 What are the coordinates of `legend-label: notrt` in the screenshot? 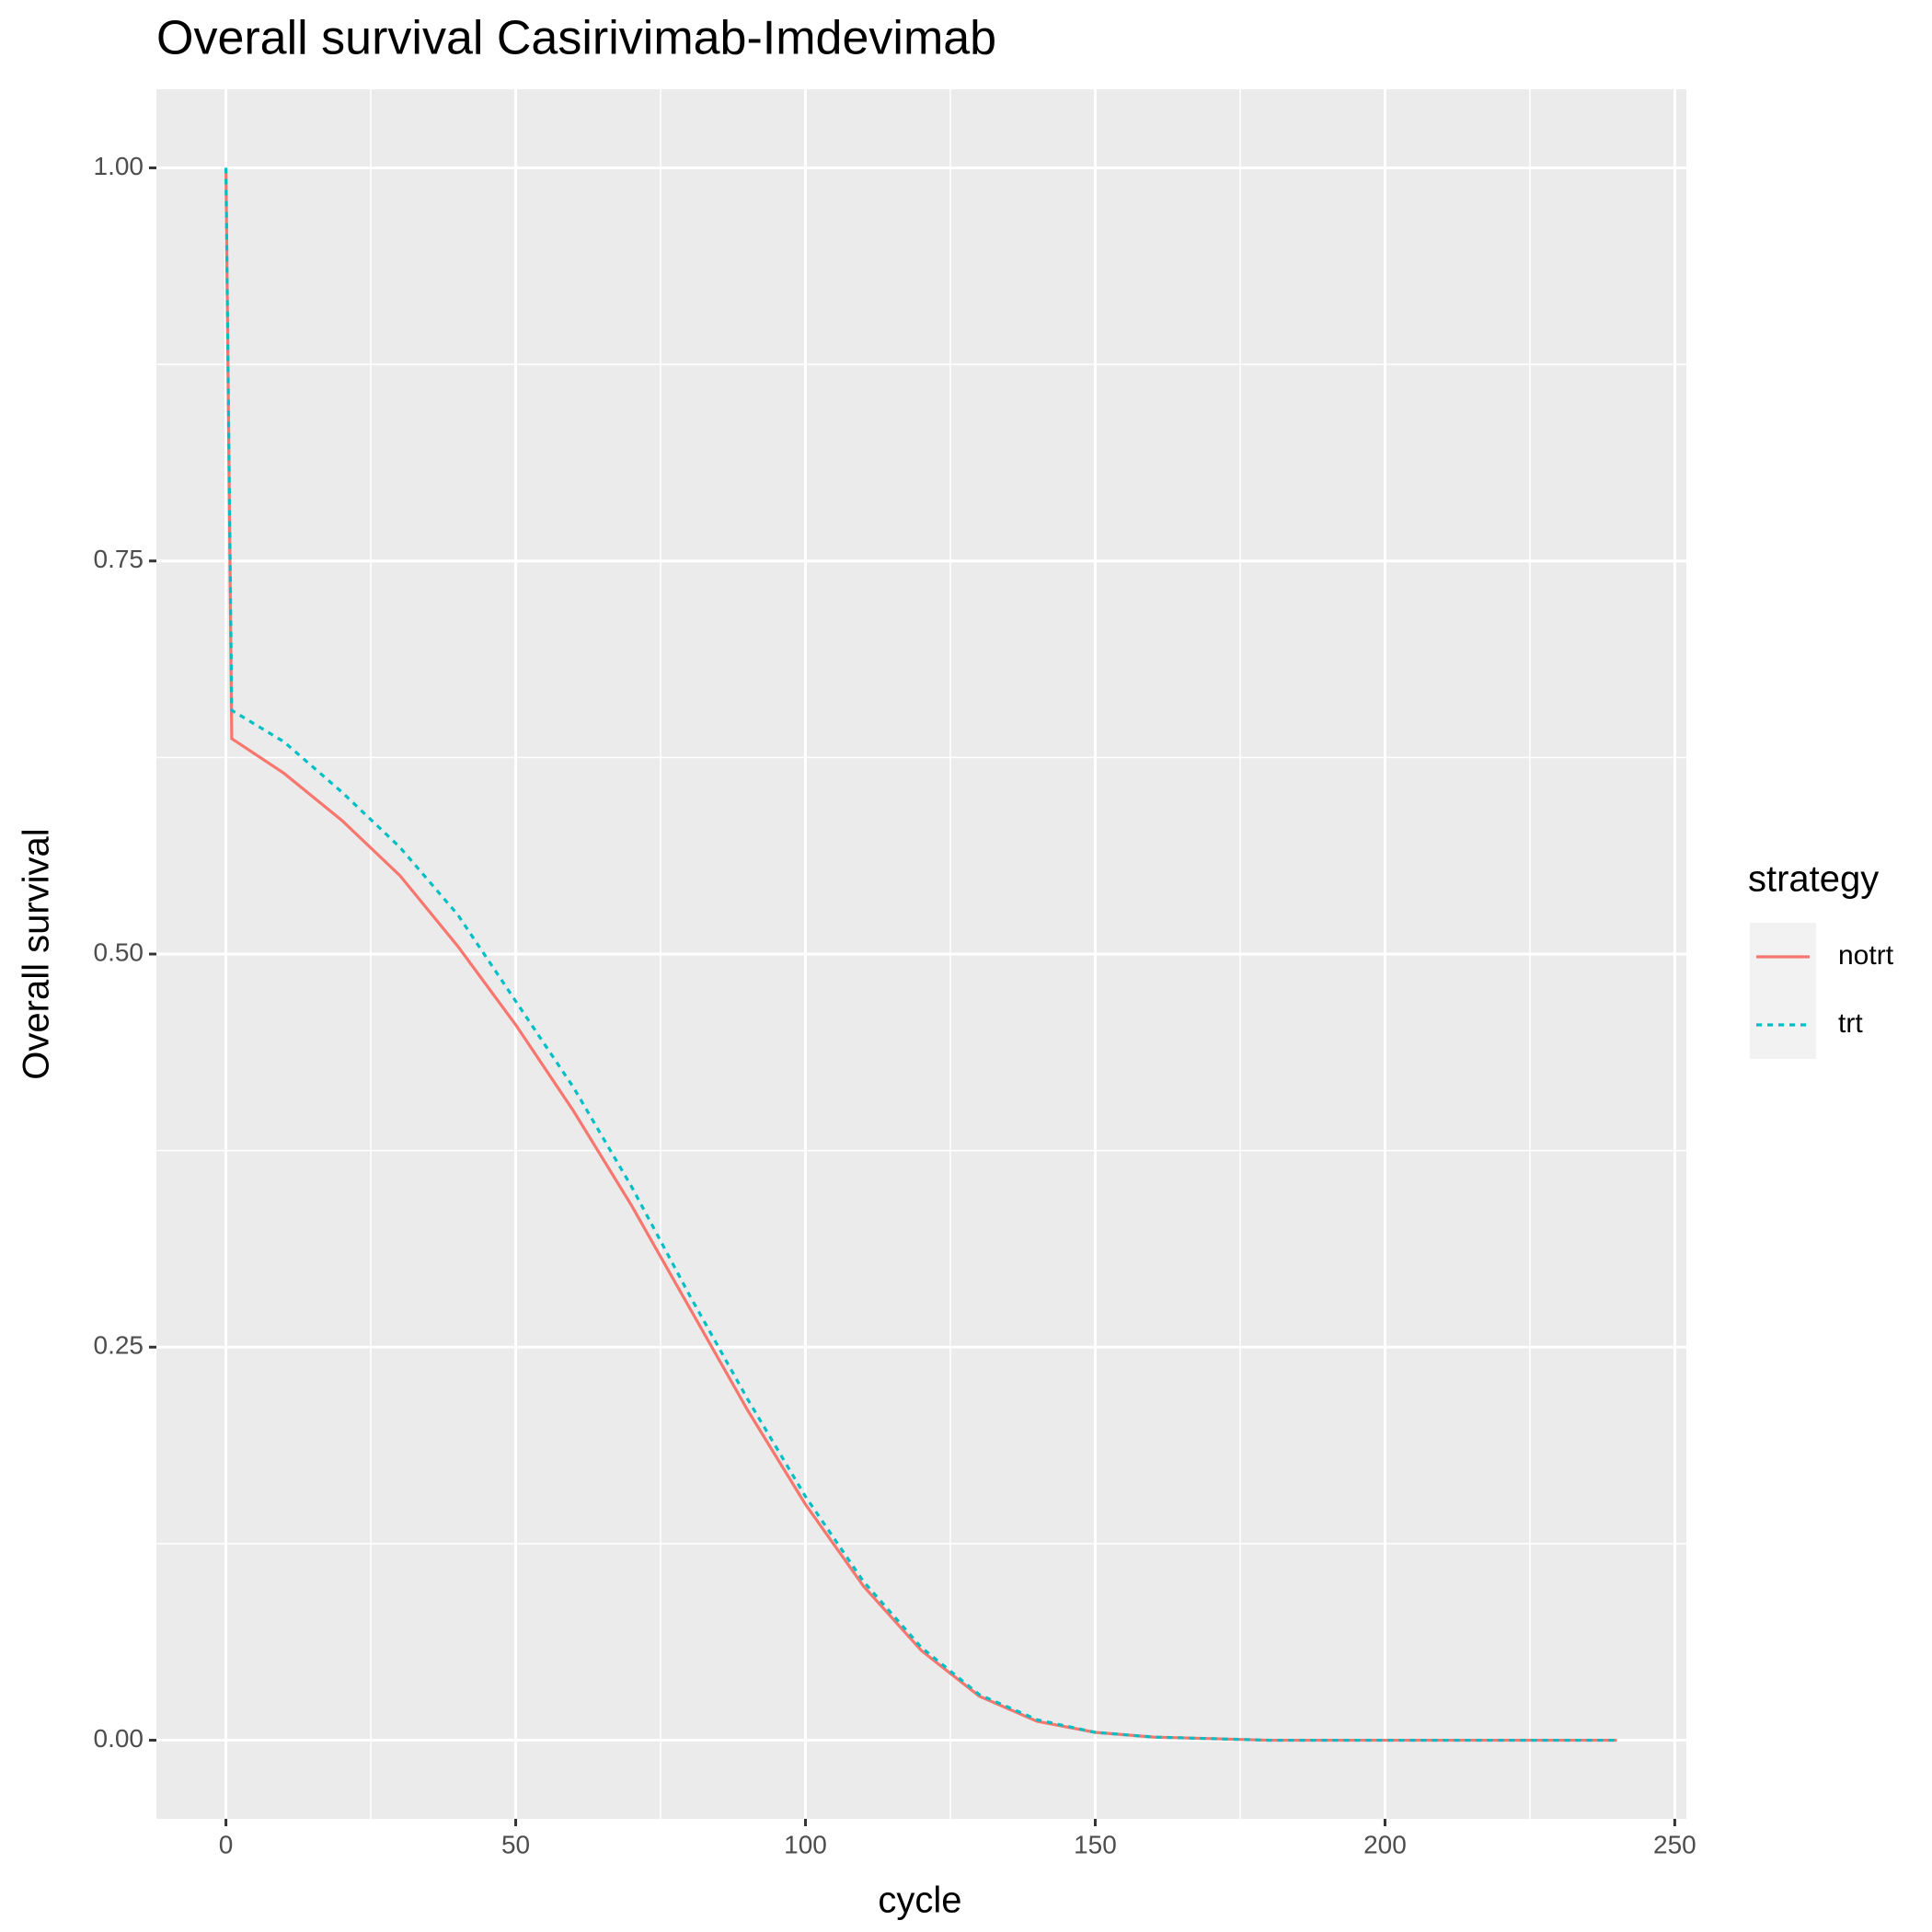 It's located at (1866, 955).